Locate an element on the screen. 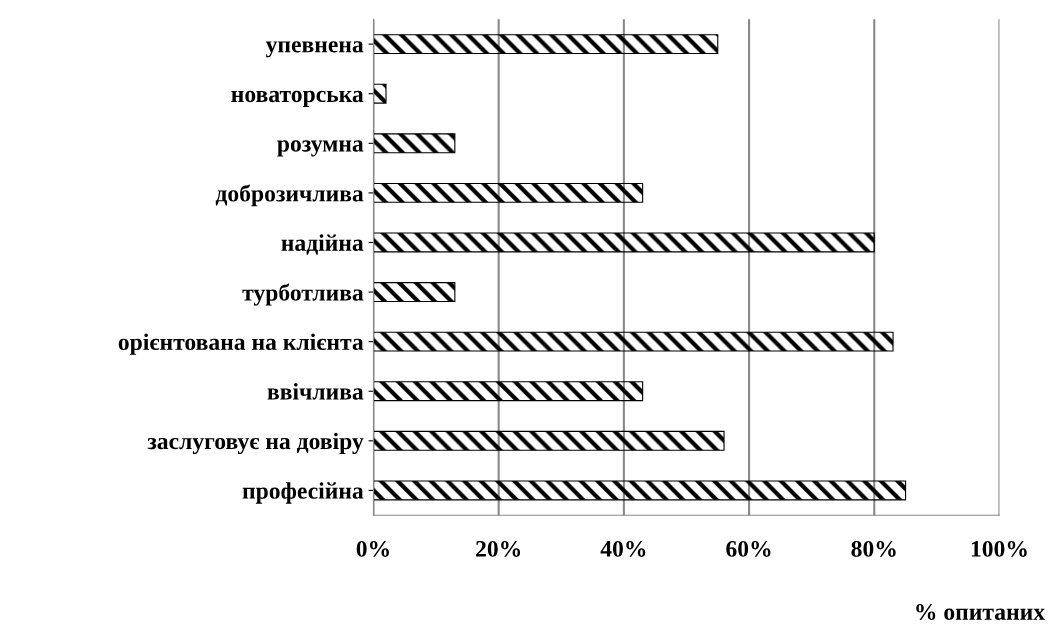 This screenshot has height=644, width=1061. y-tick-label: професійна is located at coordinates (303, 493).